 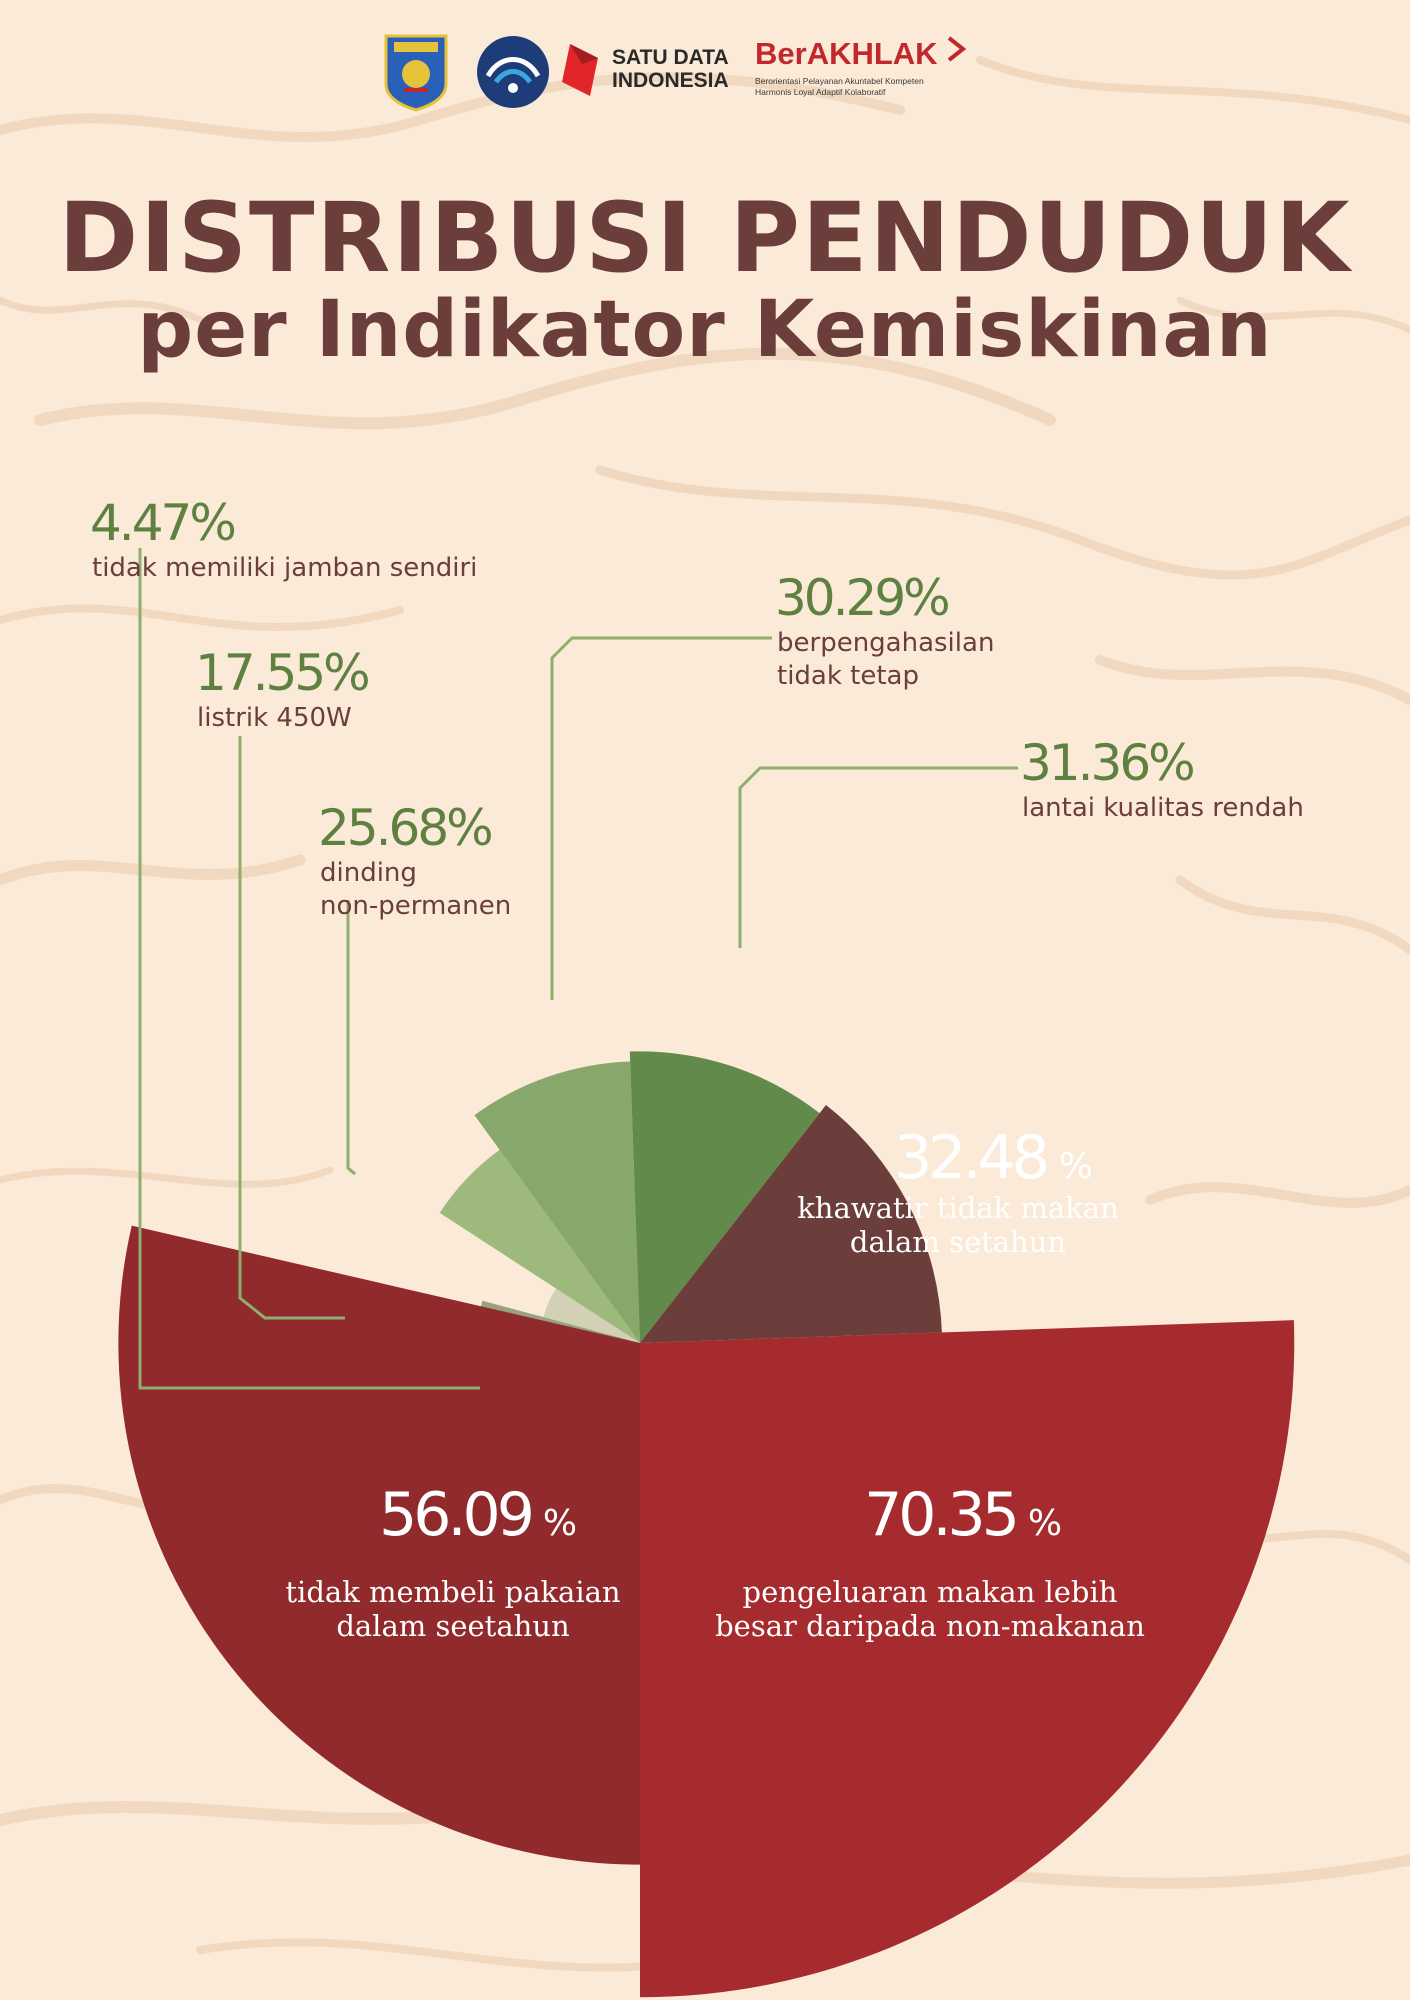 What do you see at coordinates (513, 72) in the screenshot?
I see `kominfo-logo` at bounding box center [513, 72].